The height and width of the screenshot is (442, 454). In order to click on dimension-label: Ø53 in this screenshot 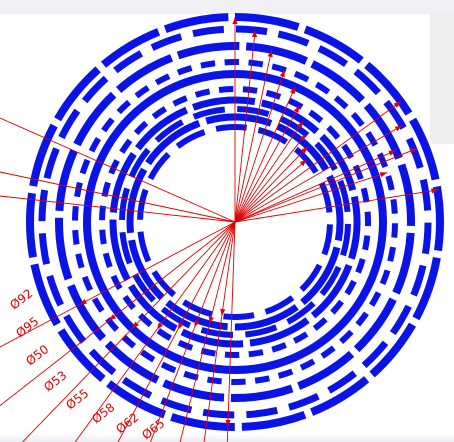, I will do `click(55, 381)`.